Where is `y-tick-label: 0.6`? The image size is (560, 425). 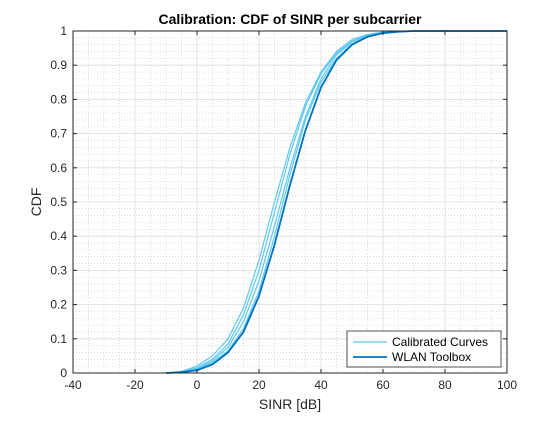 y-tick-label: 0.6 is located at coordinates (58, 168).